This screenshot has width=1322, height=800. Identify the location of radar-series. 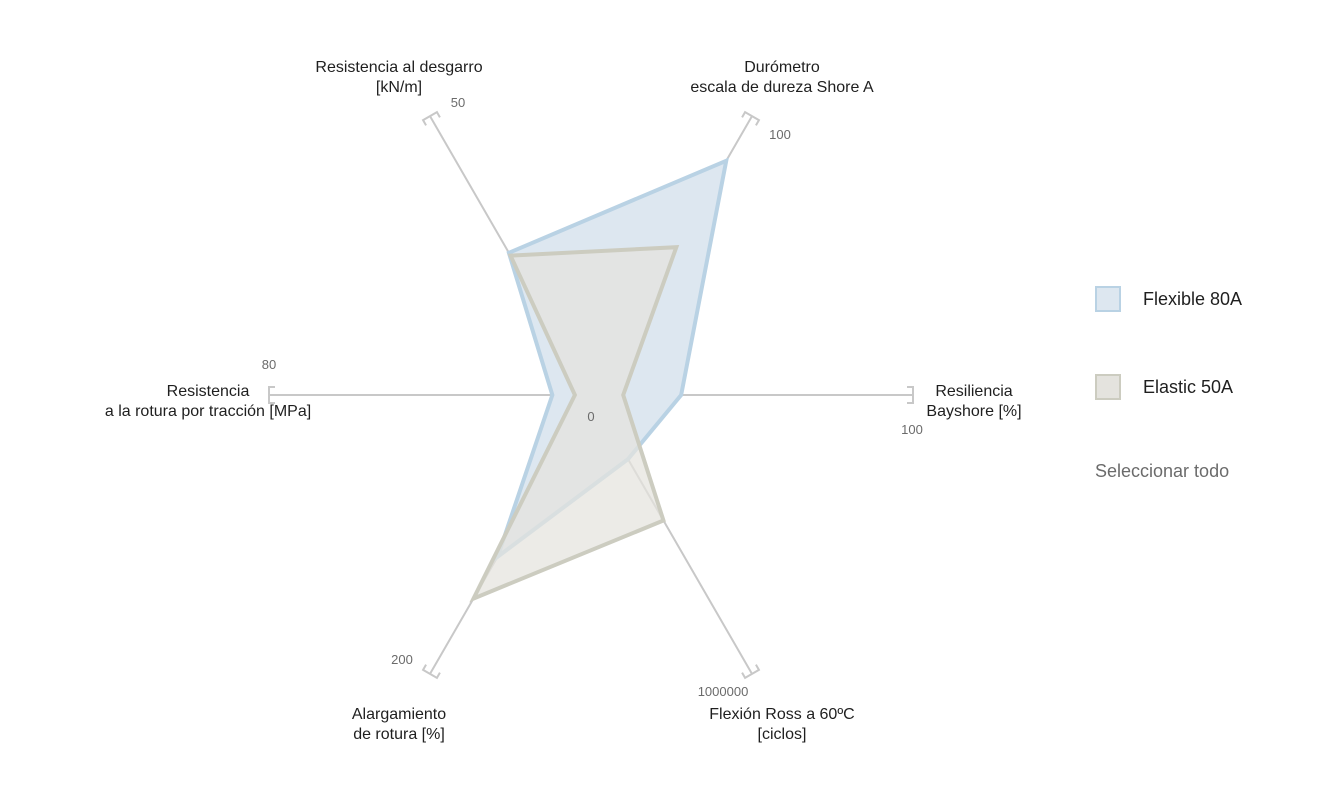
(599, 380).